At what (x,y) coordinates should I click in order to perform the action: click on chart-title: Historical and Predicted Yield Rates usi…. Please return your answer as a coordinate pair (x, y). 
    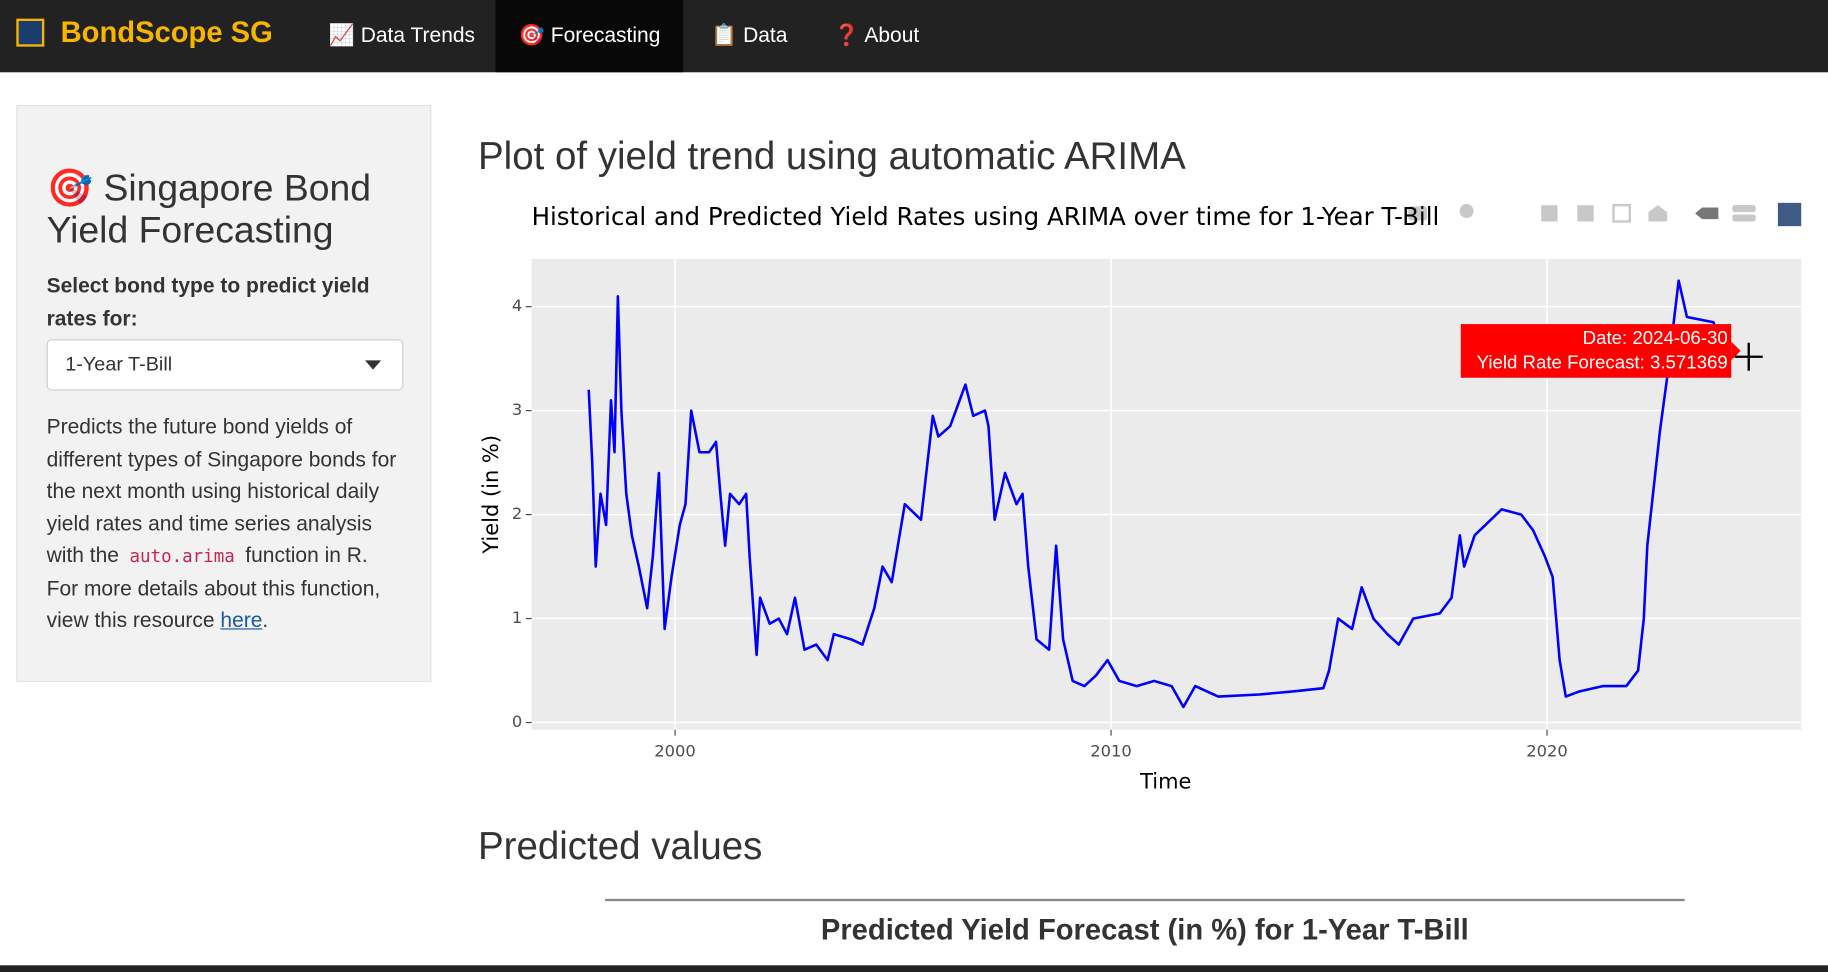
    Looking at the image, I should click on (986, 216).